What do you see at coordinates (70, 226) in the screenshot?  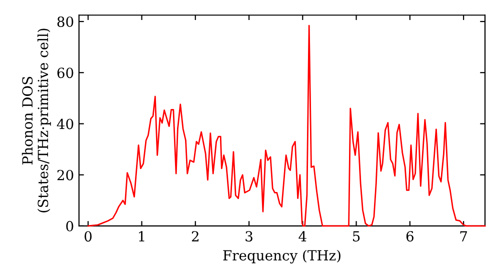 I see `y-tick-label: 0` at bounding box center [70, 226].